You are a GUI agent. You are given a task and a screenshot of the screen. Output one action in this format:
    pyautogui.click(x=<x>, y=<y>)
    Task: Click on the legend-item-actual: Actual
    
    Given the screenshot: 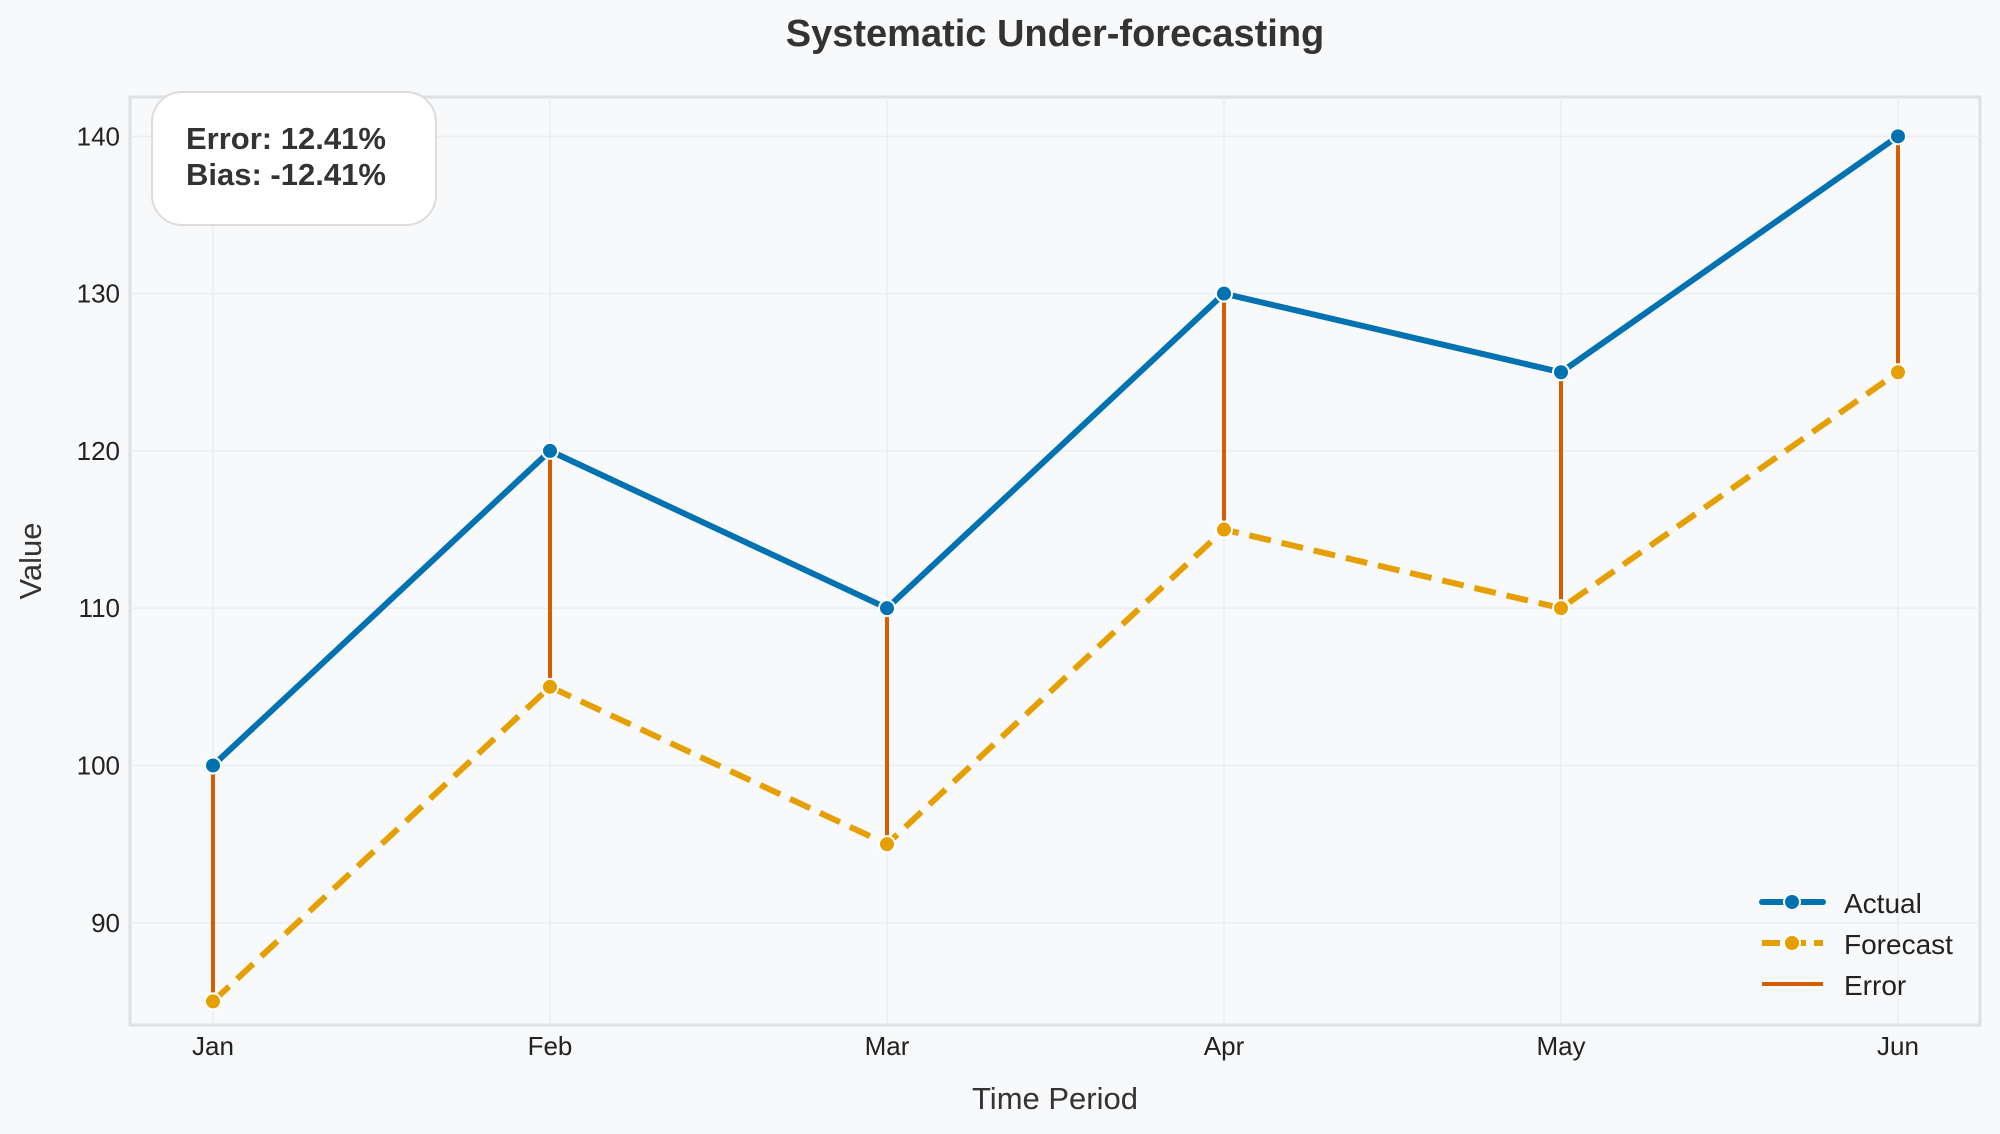 What is the action you would take?
    pyautogui.click(x=1840, y=903)
    